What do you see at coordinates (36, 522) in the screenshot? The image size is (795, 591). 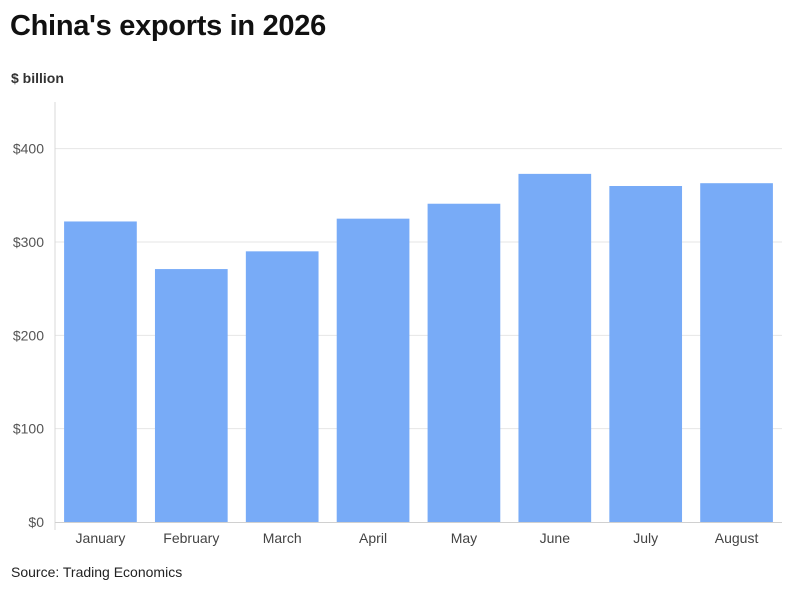 I see `y-tick-label: $0` at bounding box center [36, 522].